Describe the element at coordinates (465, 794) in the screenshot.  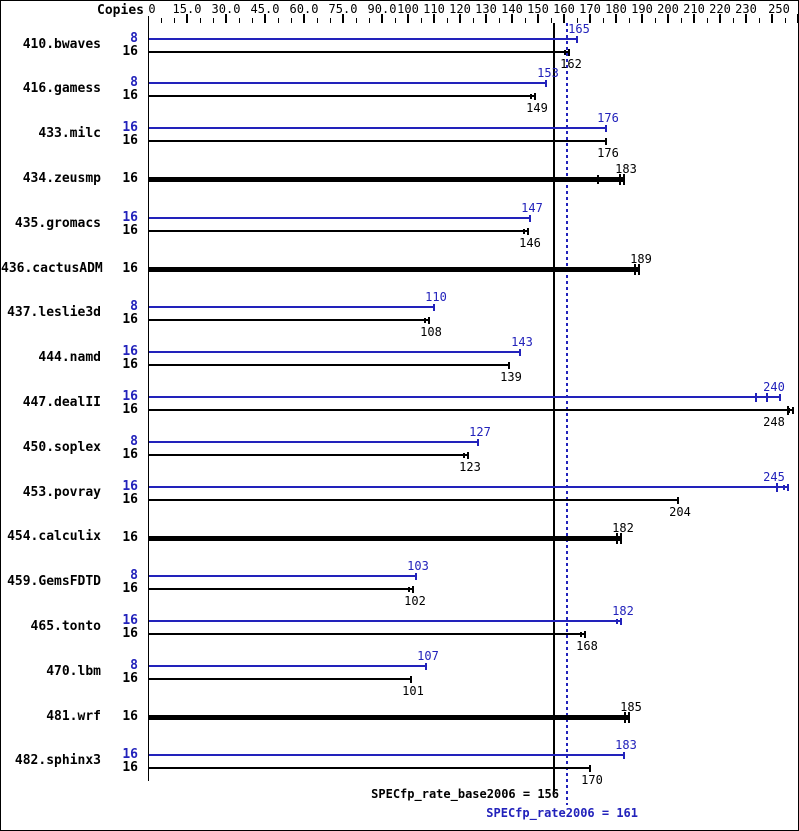
I see `base-result-summary: SPECfp_rate_base2006 = 156` at that location.